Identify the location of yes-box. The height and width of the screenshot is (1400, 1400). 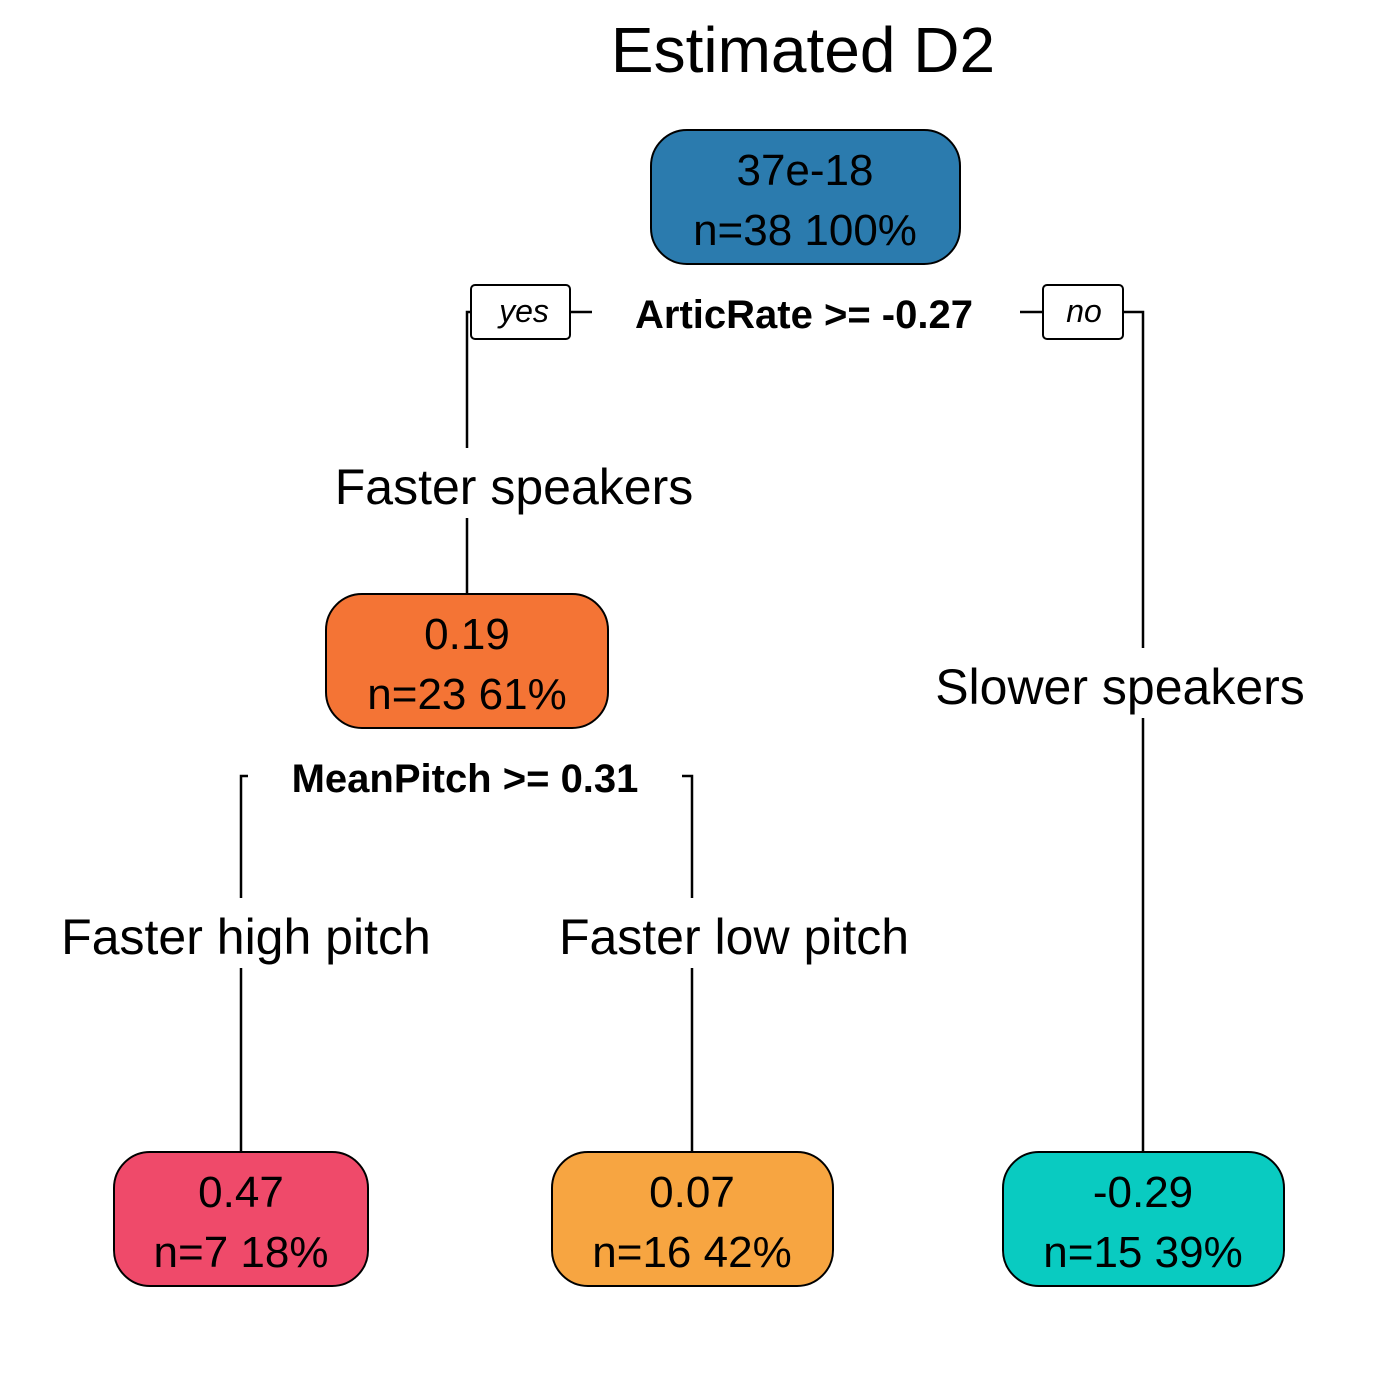
(520, 312).